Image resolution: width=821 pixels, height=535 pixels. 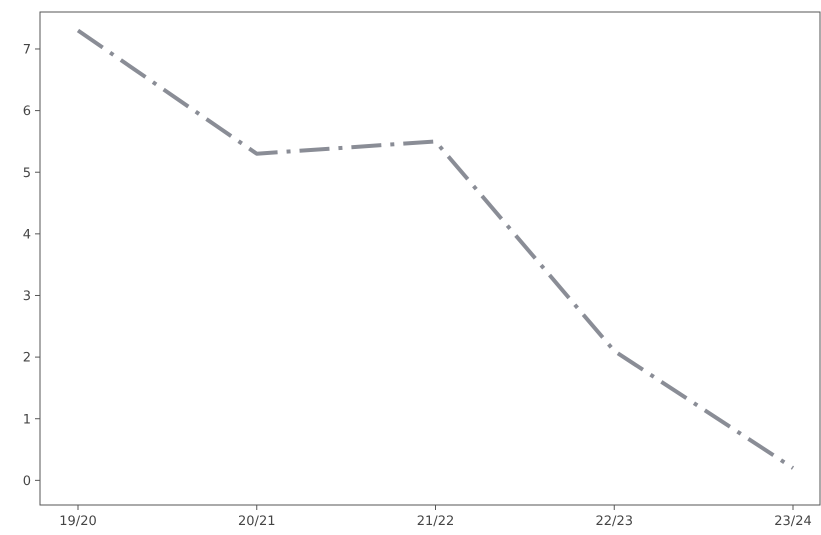 I want to click on y-tick-label: 4, so click(x=26, y=234).